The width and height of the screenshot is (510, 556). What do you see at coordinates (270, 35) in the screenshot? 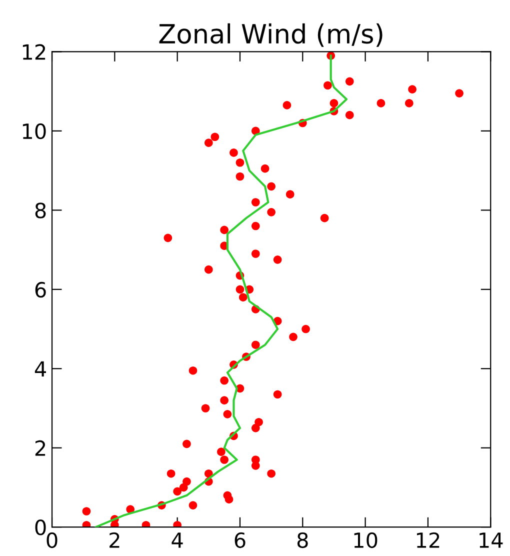
I see `chart-title: Zonal Wind (m/s)` at bounding box center [270, 35].